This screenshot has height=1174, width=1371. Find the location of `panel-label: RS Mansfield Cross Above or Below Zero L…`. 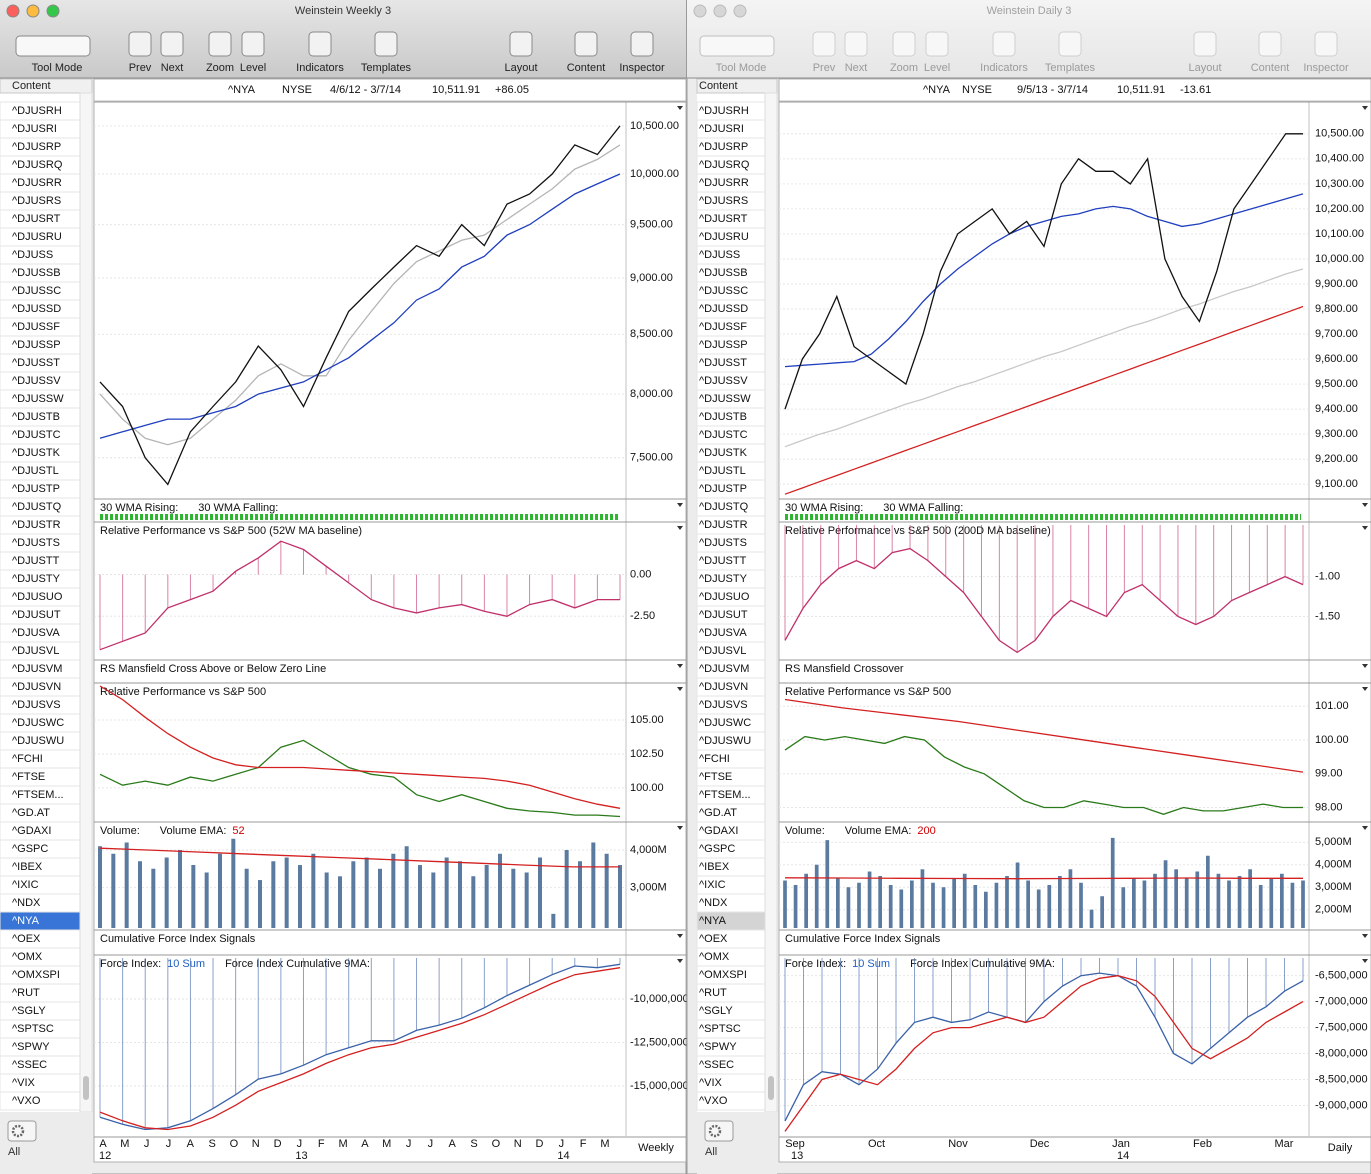

panel-label: RS Mansfield Cross Above or Below Zero L… is located at coordinates (213, 669).